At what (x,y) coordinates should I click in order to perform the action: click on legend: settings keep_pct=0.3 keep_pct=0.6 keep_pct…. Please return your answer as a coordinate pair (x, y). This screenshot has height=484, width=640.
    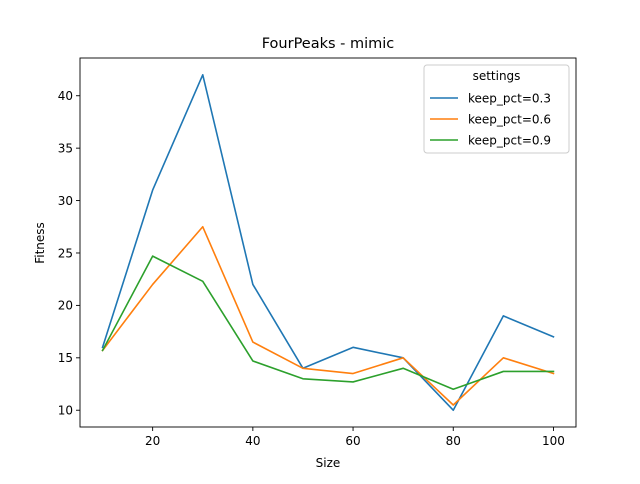
    Looking at the image, I should click on (496, 109).